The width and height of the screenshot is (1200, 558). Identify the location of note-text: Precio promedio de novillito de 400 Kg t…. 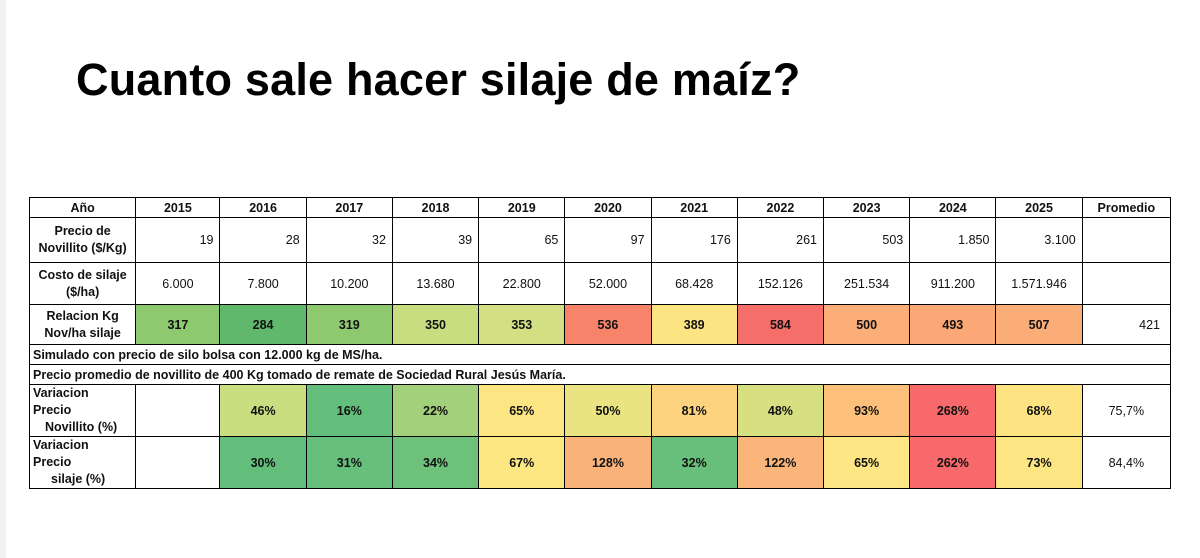
(600, 374).